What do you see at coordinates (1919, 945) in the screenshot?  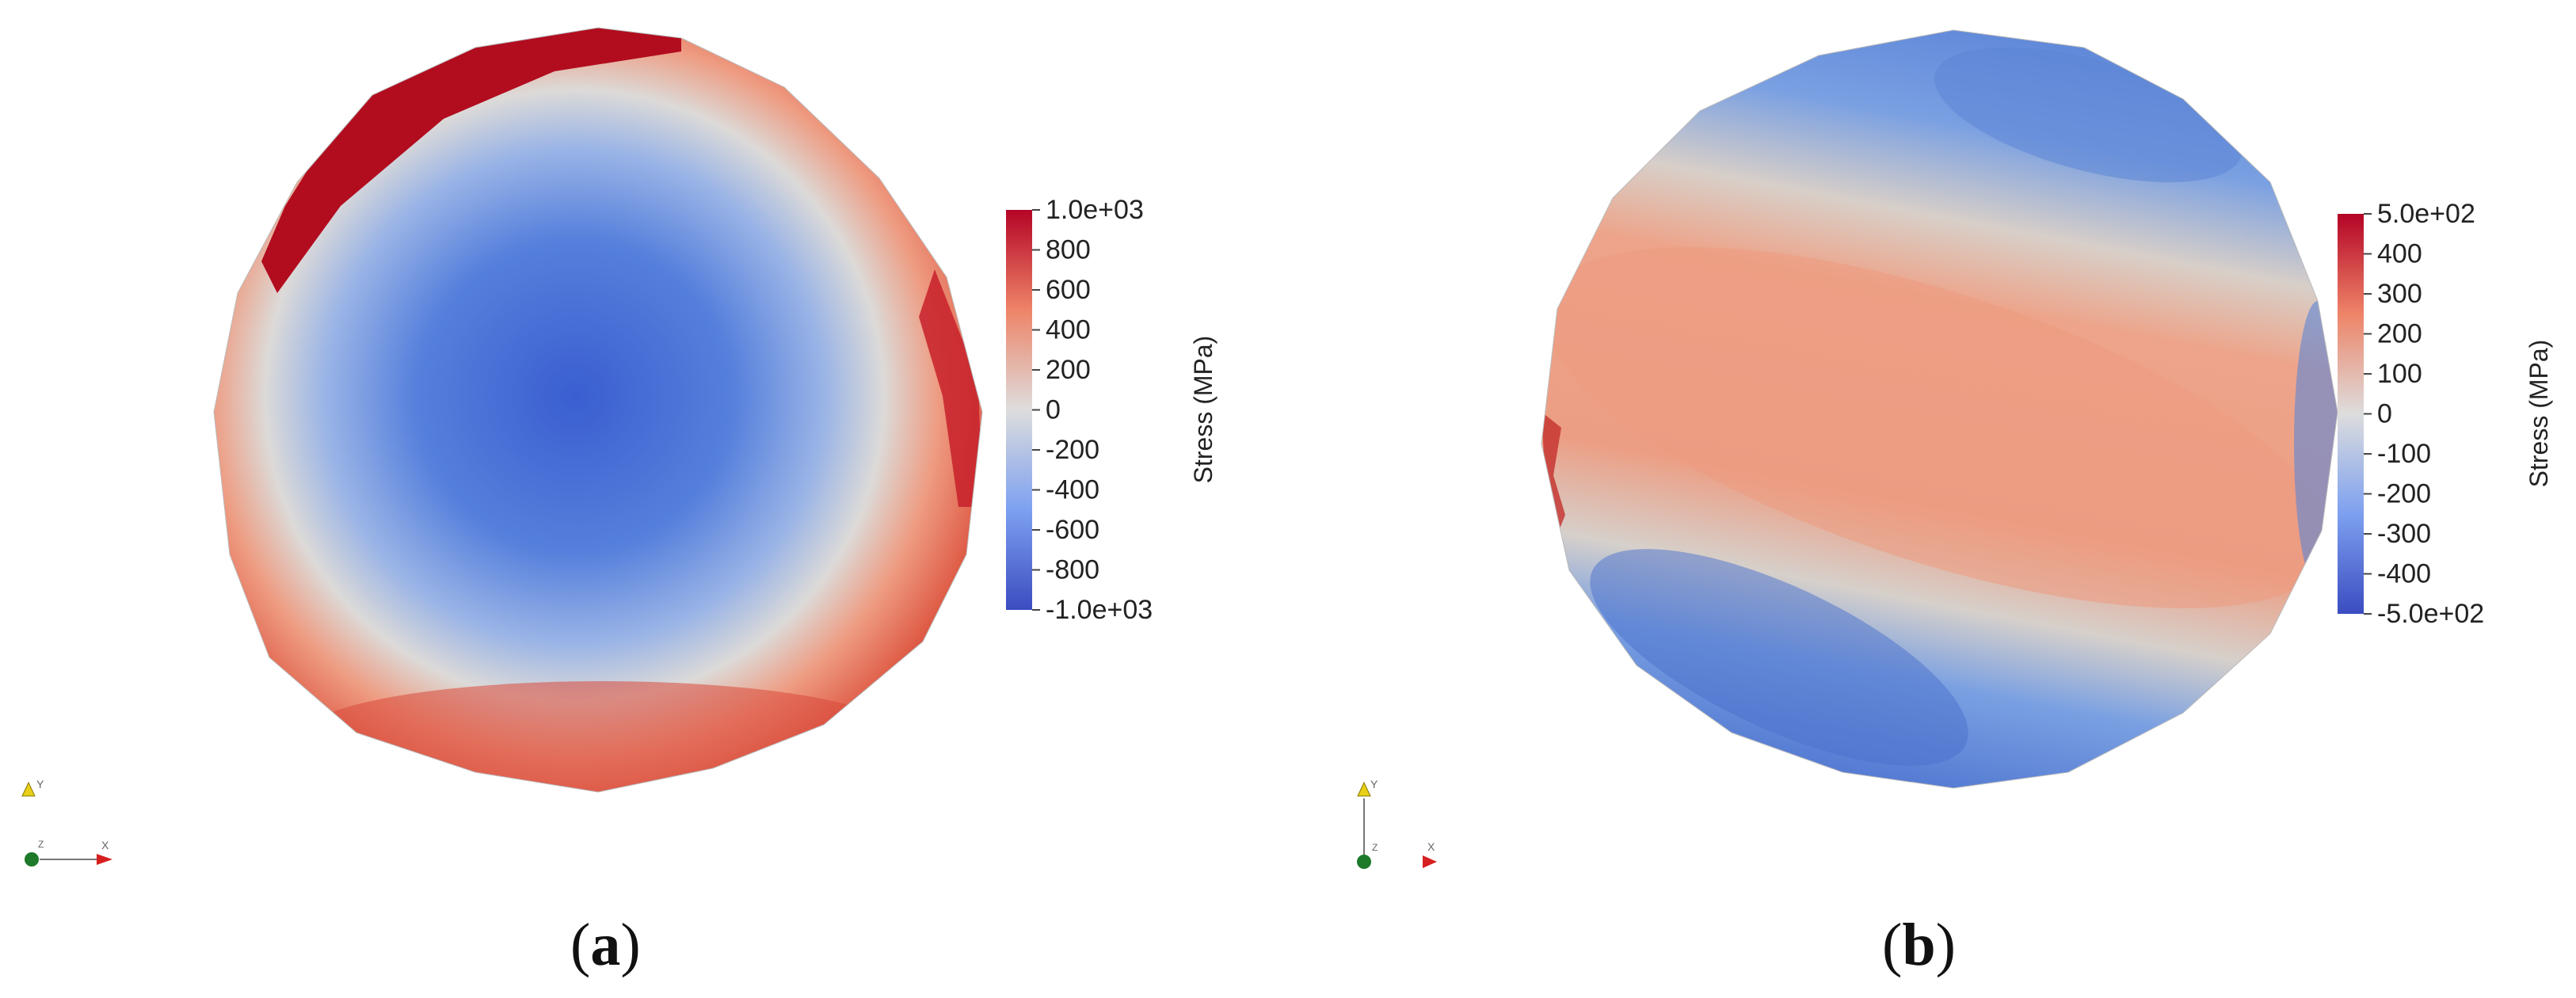 I see `caption-b: (b)` at bounding box center [1919, 945].